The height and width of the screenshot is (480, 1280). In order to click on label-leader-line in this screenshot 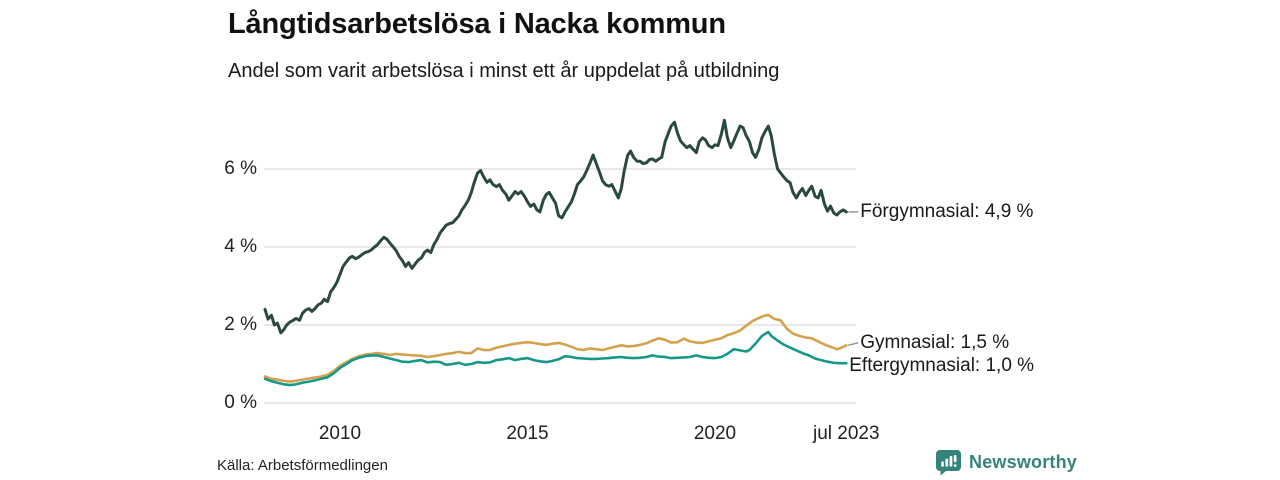, I will do `click(853, 344)`.